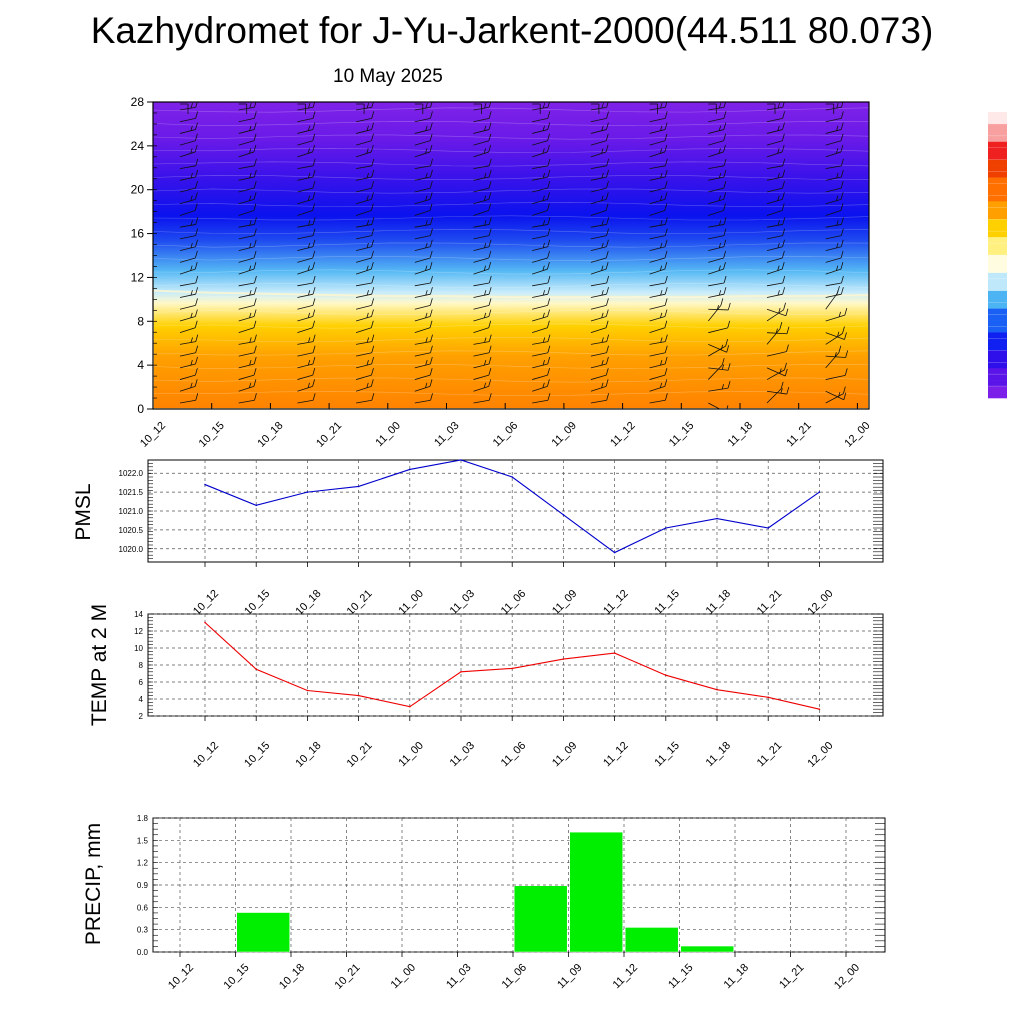 The height and width of the screenshot is (1024, 1024). Describe the element at coordinates (719, 755) in the screenshot. I see `temp-x-tick-label-11_18: 11_18` at that location.